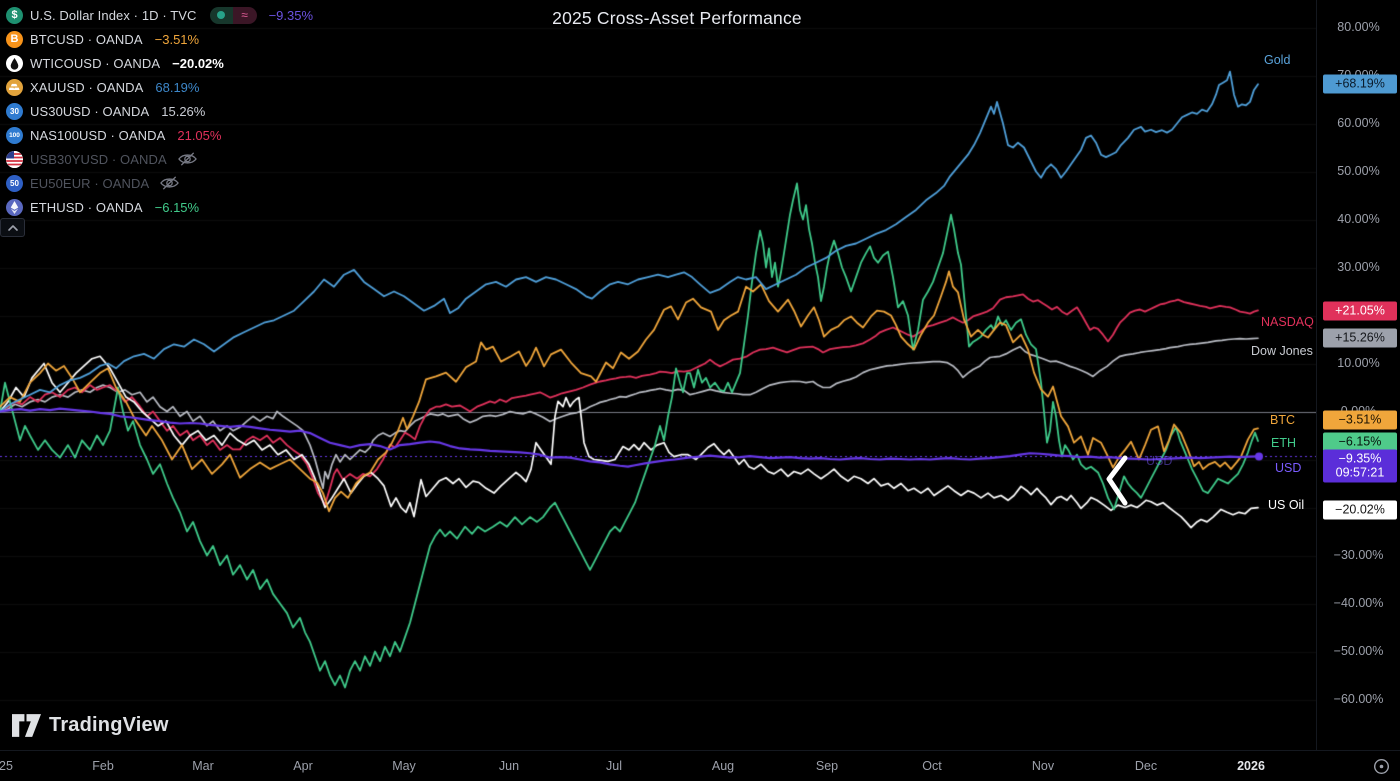 The width and height of the screenshot is (1400, 781). What do you see at coordinates (183, 111) in the screenshot?
I see `legend-change-value: 15.26%` at bounding box center [183, 111].